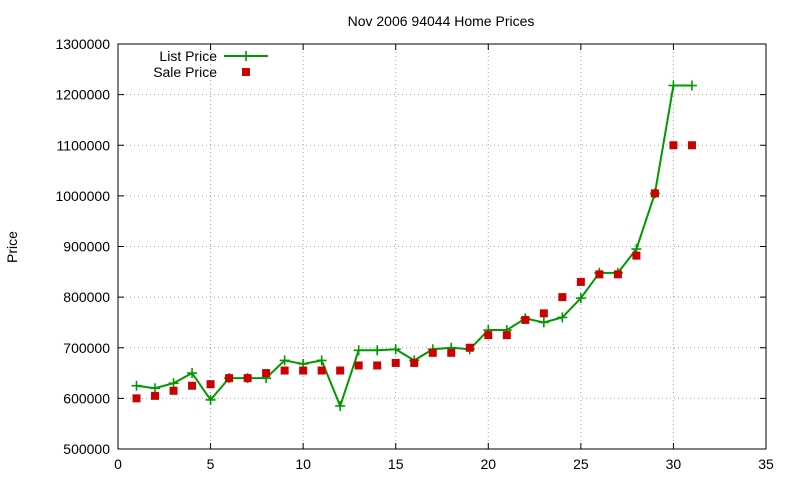  What do you see at coordinates (766, 464) in the screenshot?
I see `x-tick-label: 35` at bounding box center [766, 464].